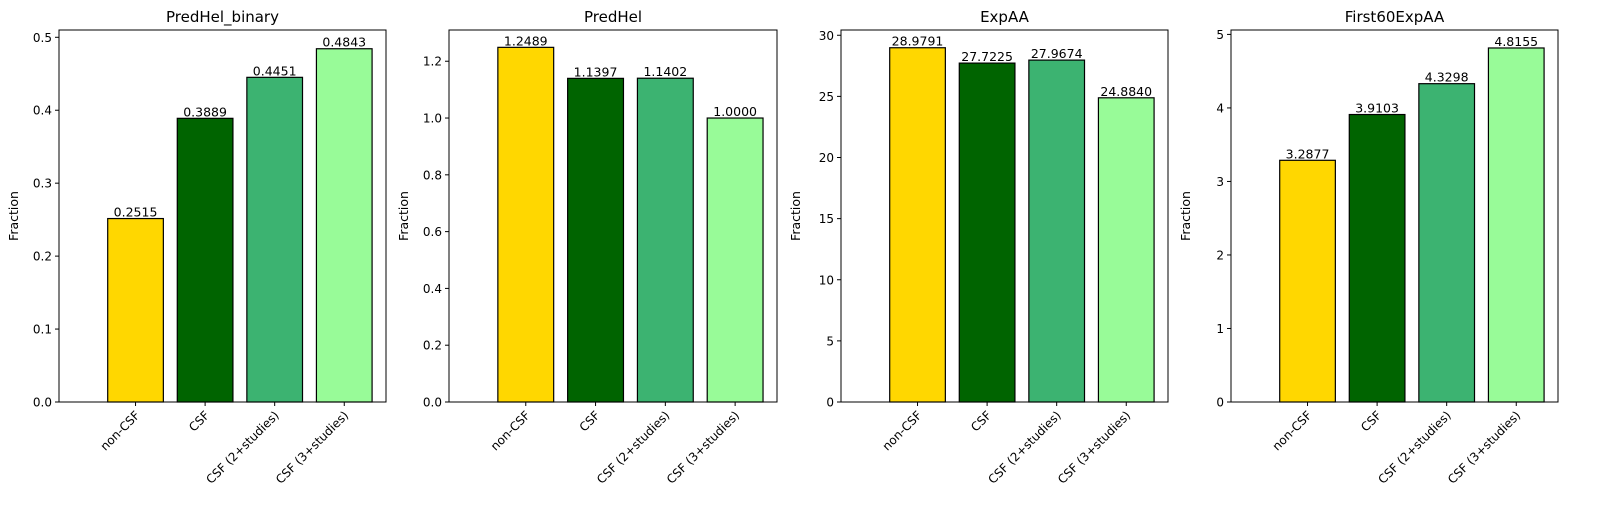  I want to click on bar-value-label: 1.1397, so click(596, 71).